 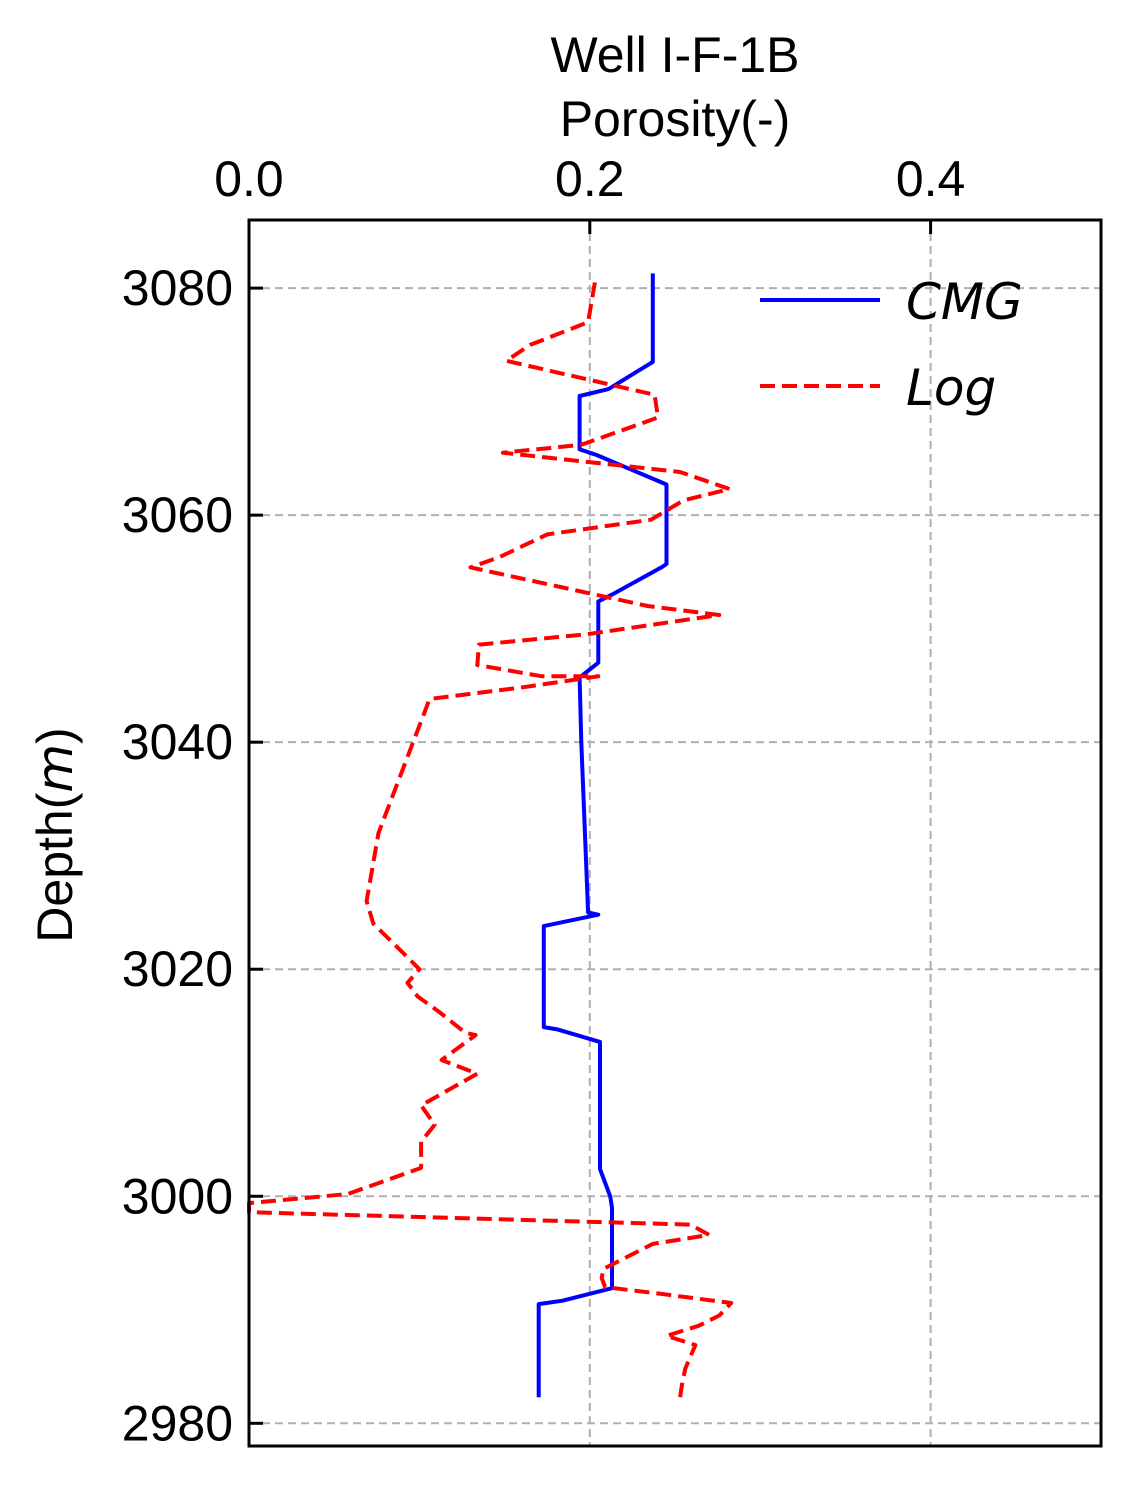 What do you see at coordinates (675, 119) in the screenshot?
I see `x-axis-label: Porosity(-)` at bounding box center [675, 119].